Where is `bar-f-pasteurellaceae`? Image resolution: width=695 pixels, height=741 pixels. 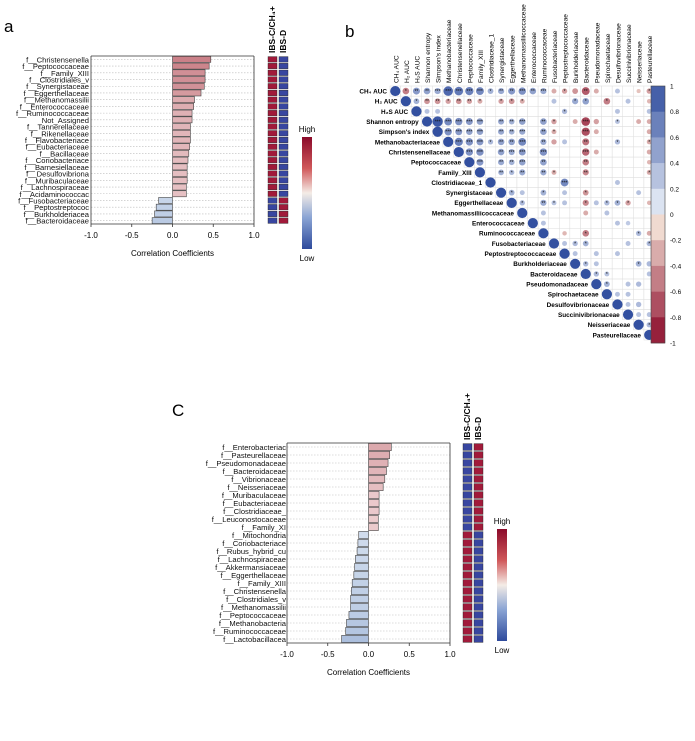
bar-f-pasteurellaceae is located at coordinates (379, 455).